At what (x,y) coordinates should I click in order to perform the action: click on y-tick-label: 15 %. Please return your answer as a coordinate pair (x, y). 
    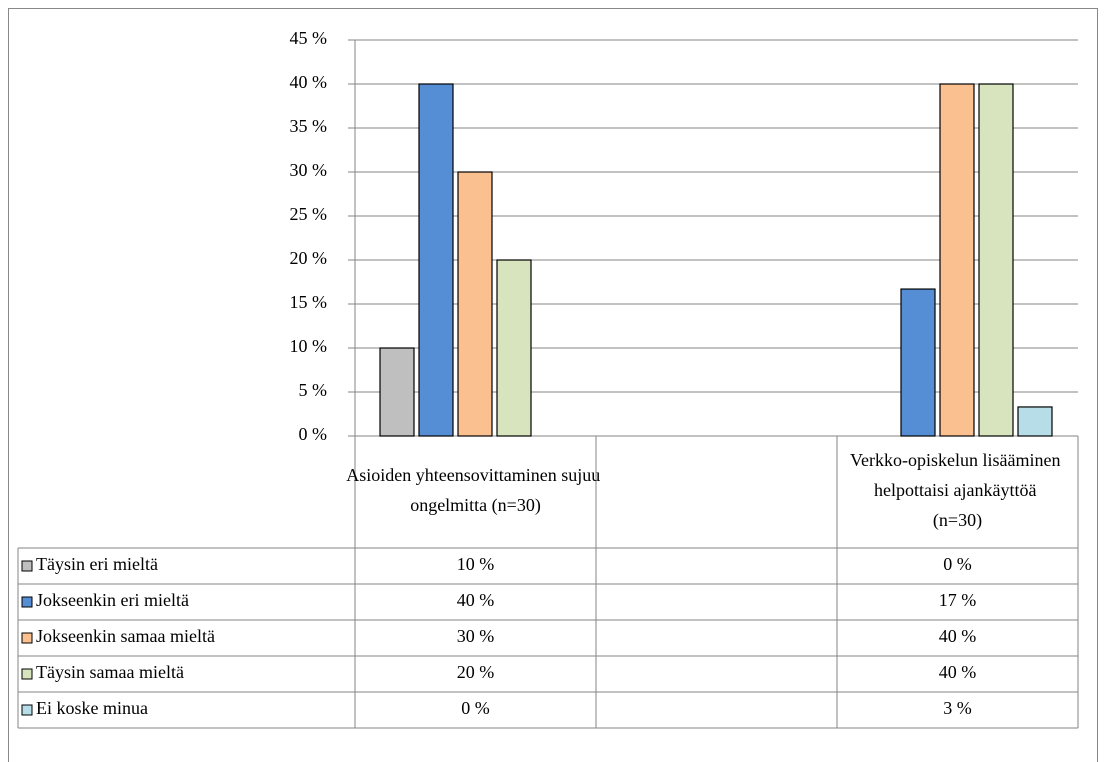
    Looking at the image, I should click on (309, 302).